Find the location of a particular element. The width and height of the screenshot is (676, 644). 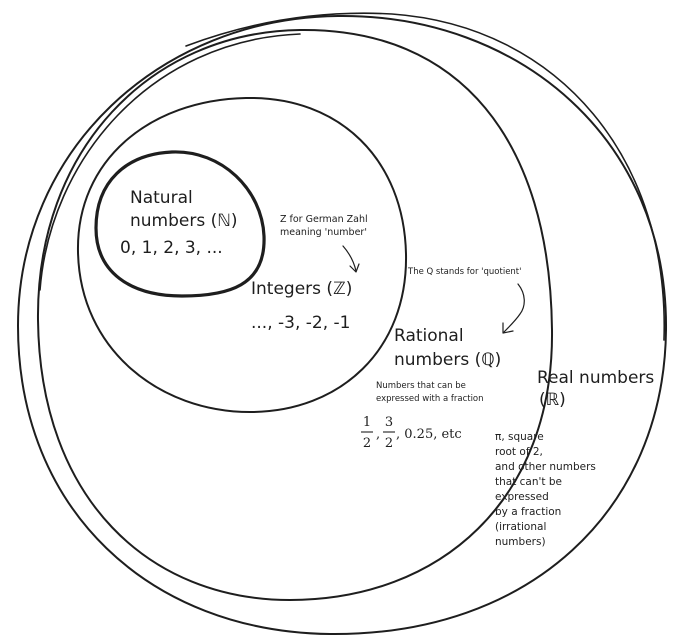

real-description-line: numbers) is located at coordinates (520, 542).